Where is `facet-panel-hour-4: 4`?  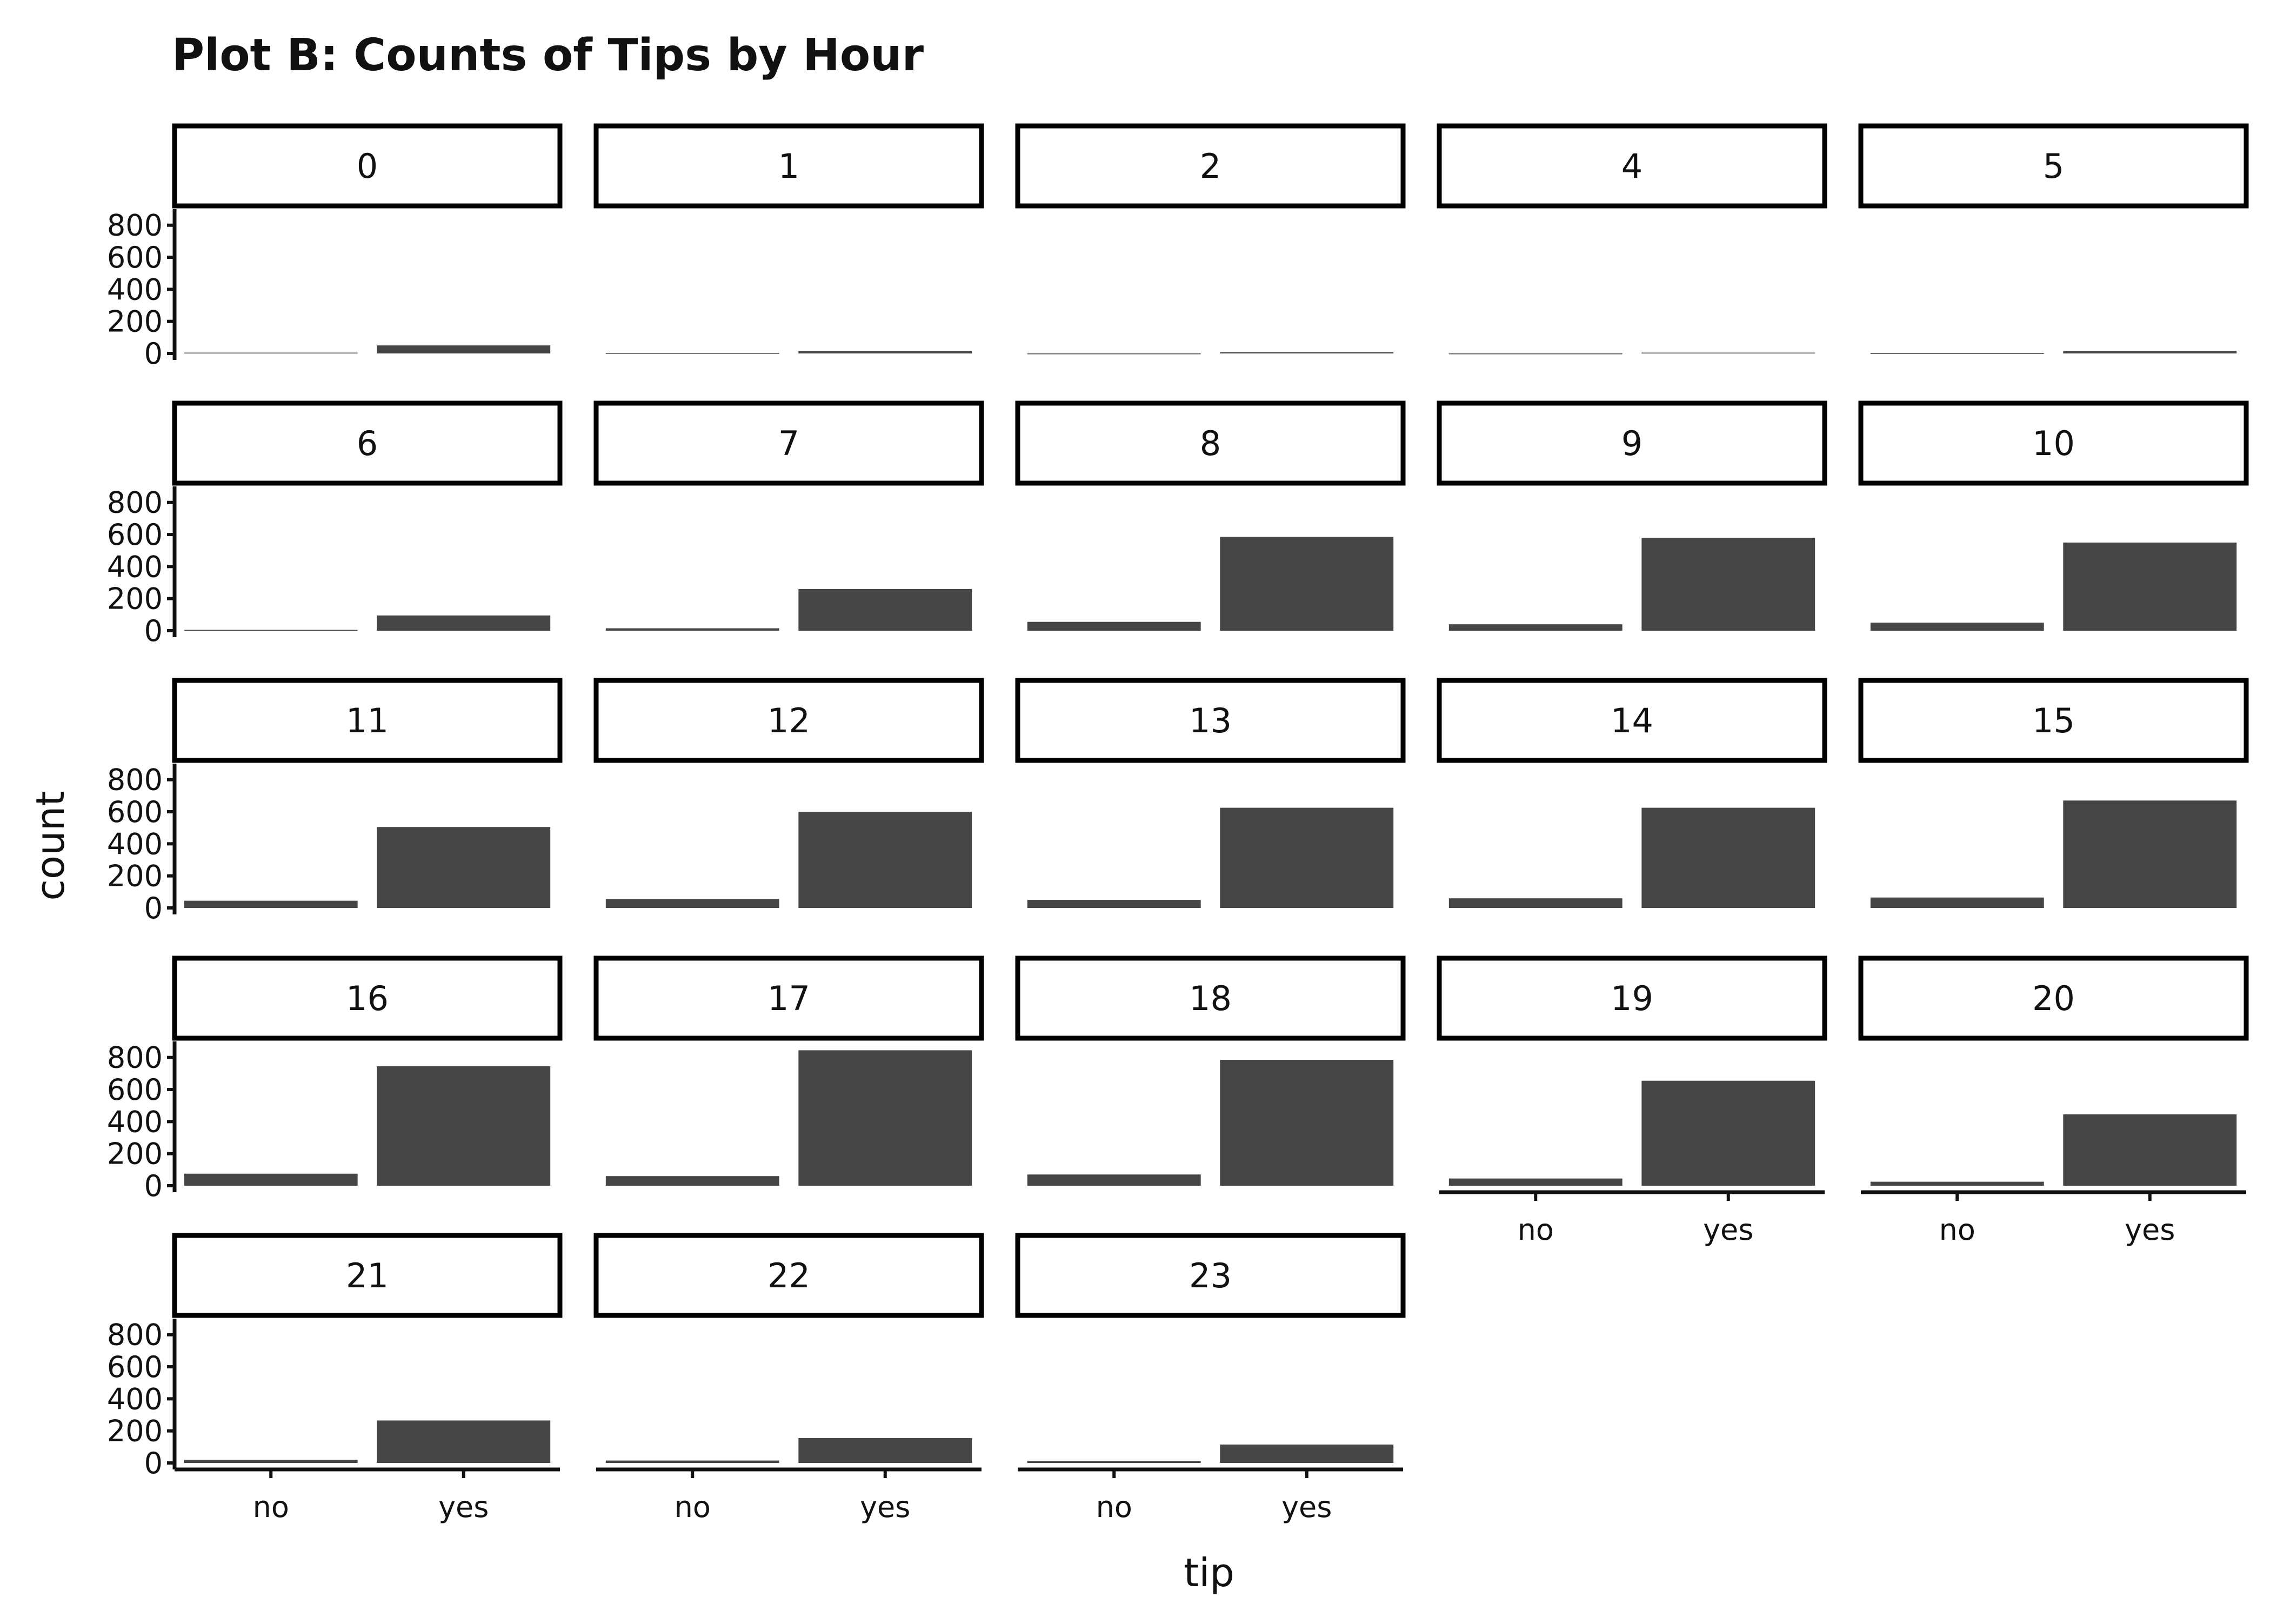
facet-panel-hour-4: 4 is located at coordinates (1632, 239).